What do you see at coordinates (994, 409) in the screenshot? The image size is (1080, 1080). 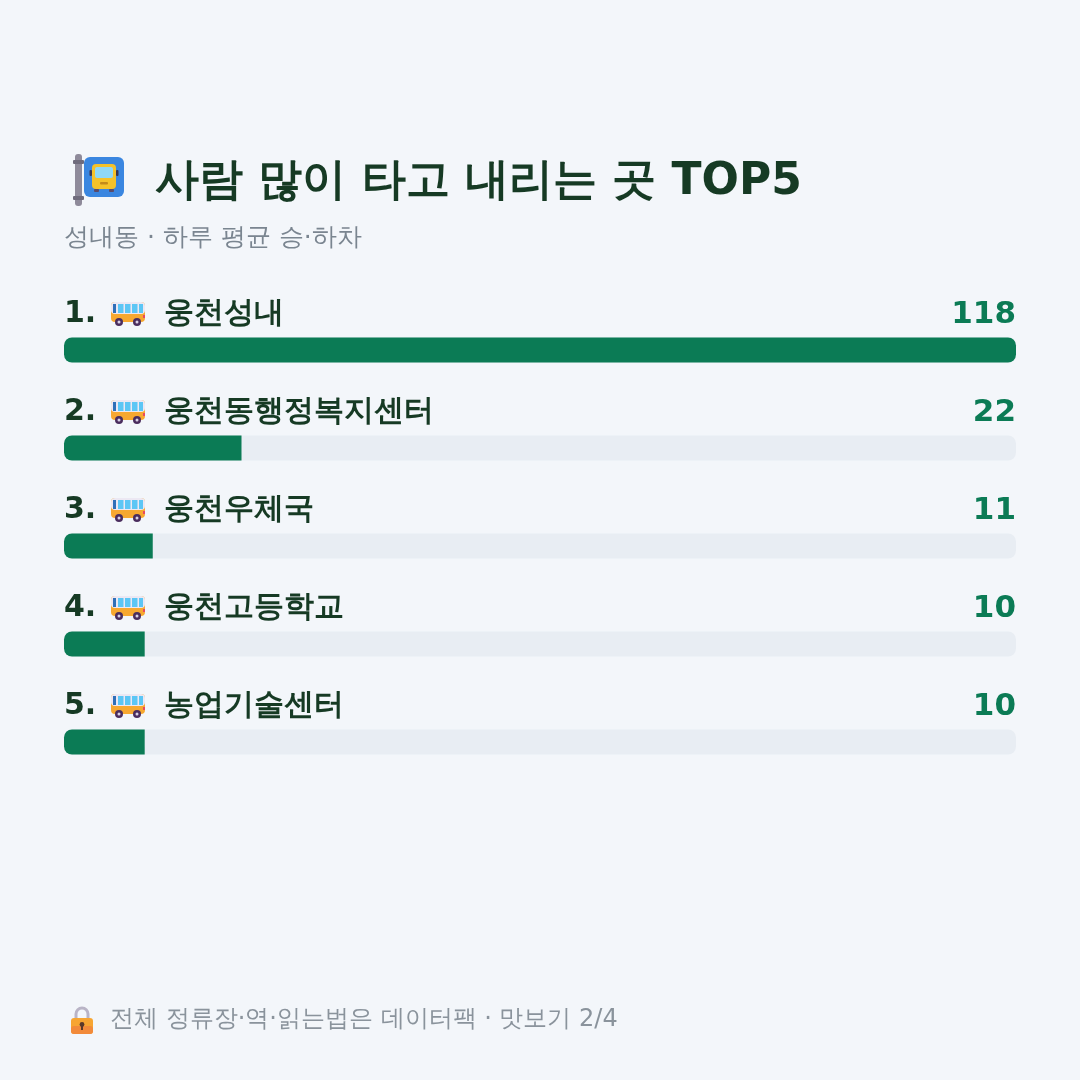 I see `data-label: 22` at bounding box center [994, 409].